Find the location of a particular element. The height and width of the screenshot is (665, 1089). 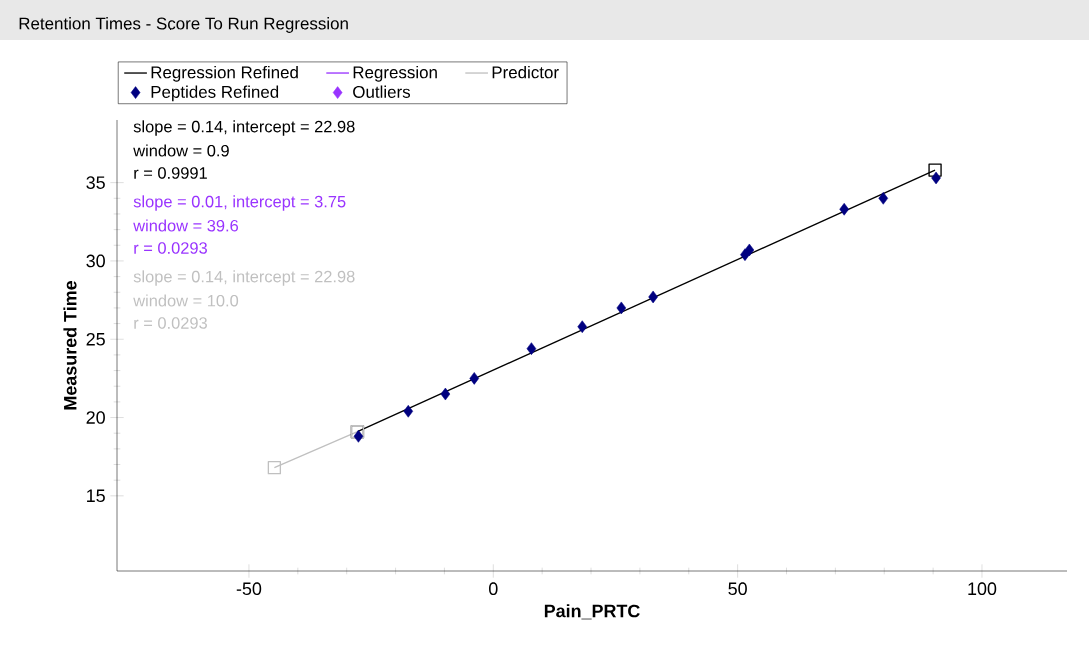

chart-title: Retention Times - Score To Run Regression is located at coordinates (183, 25).